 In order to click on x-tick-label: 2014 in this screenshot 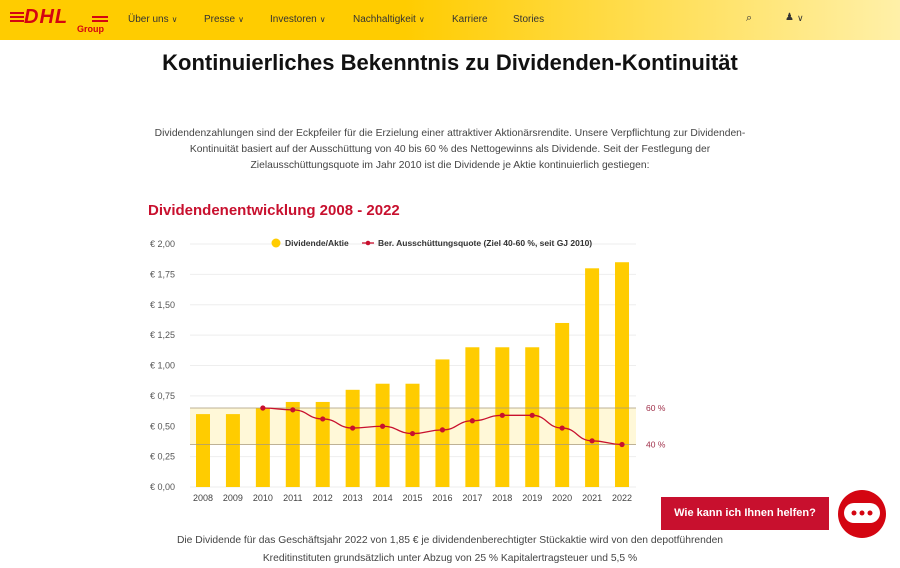, I will do `click(383, 498)`.